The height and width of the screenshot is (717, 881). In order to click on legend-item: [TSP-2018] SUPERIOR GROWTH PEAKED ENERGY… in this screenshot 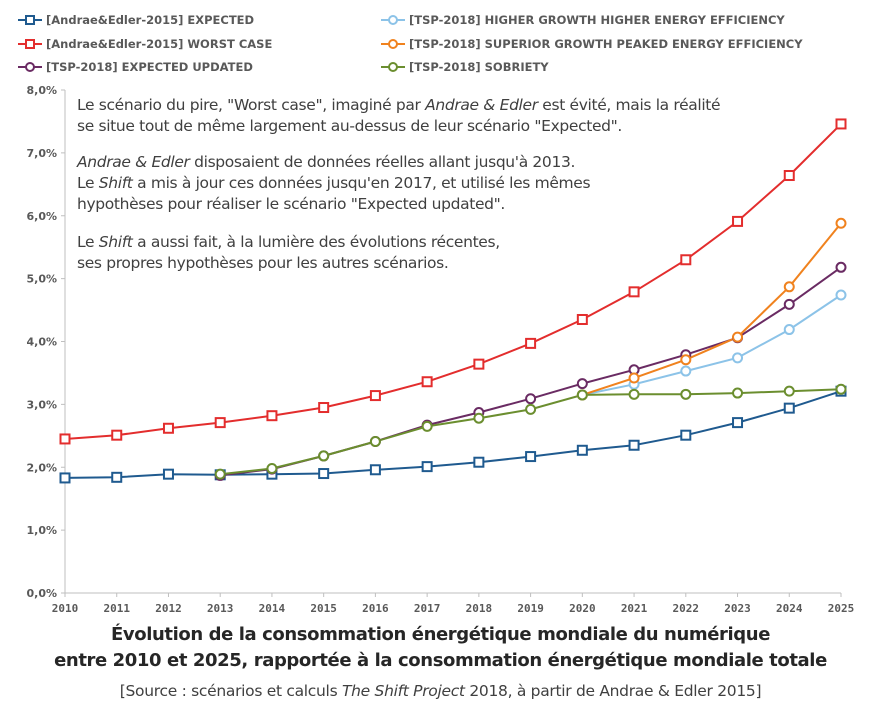, I will do `click(592, 44)`.